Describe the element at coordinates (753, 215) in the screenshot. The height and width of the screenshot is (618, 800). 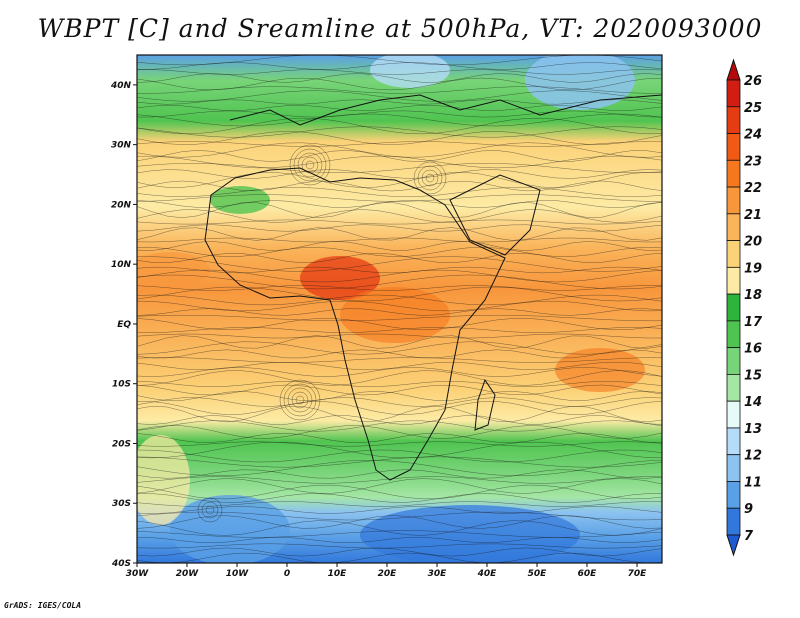
I see `colorbar-label: 21` at that location.